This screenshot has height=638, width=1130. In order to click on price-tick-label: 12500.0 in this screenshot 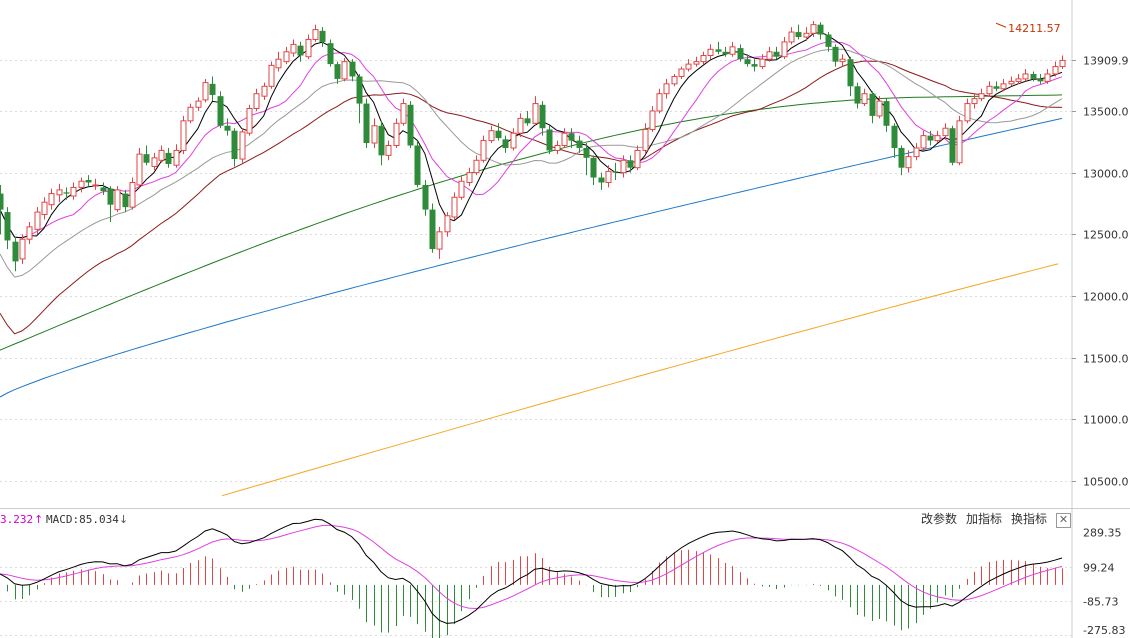, I will do `click(1106, 235)`.